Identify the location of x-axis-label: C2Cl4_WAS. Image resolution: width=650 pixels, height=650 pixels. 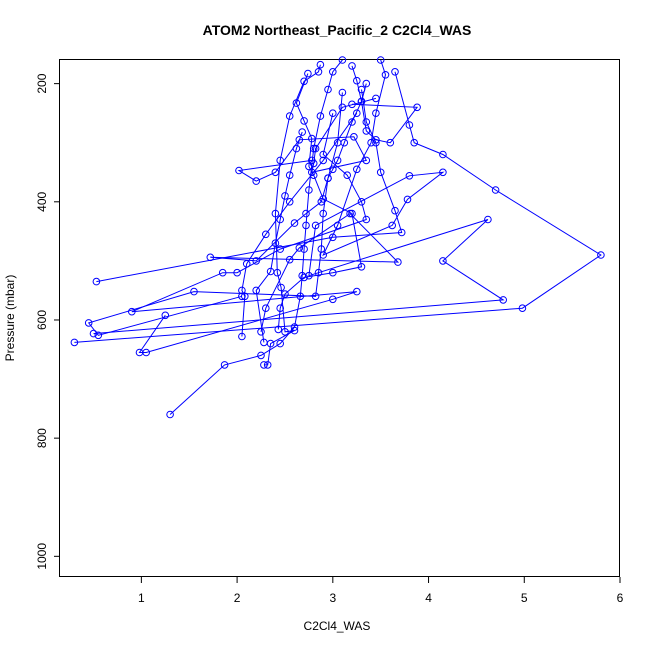
(337, 626).